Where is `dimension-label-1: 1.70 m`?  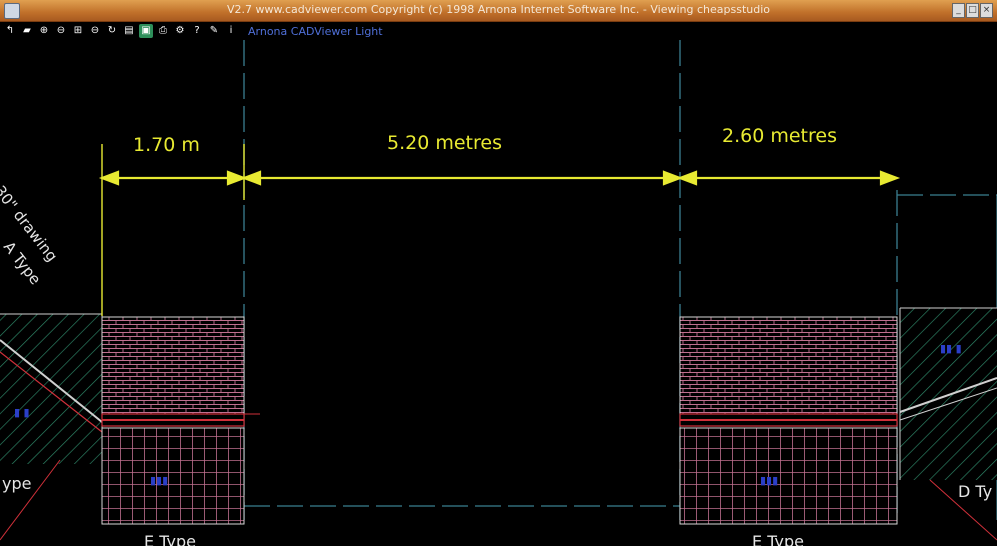
dimension-label-1: 1.70 m is located at coordinates (166, 145).